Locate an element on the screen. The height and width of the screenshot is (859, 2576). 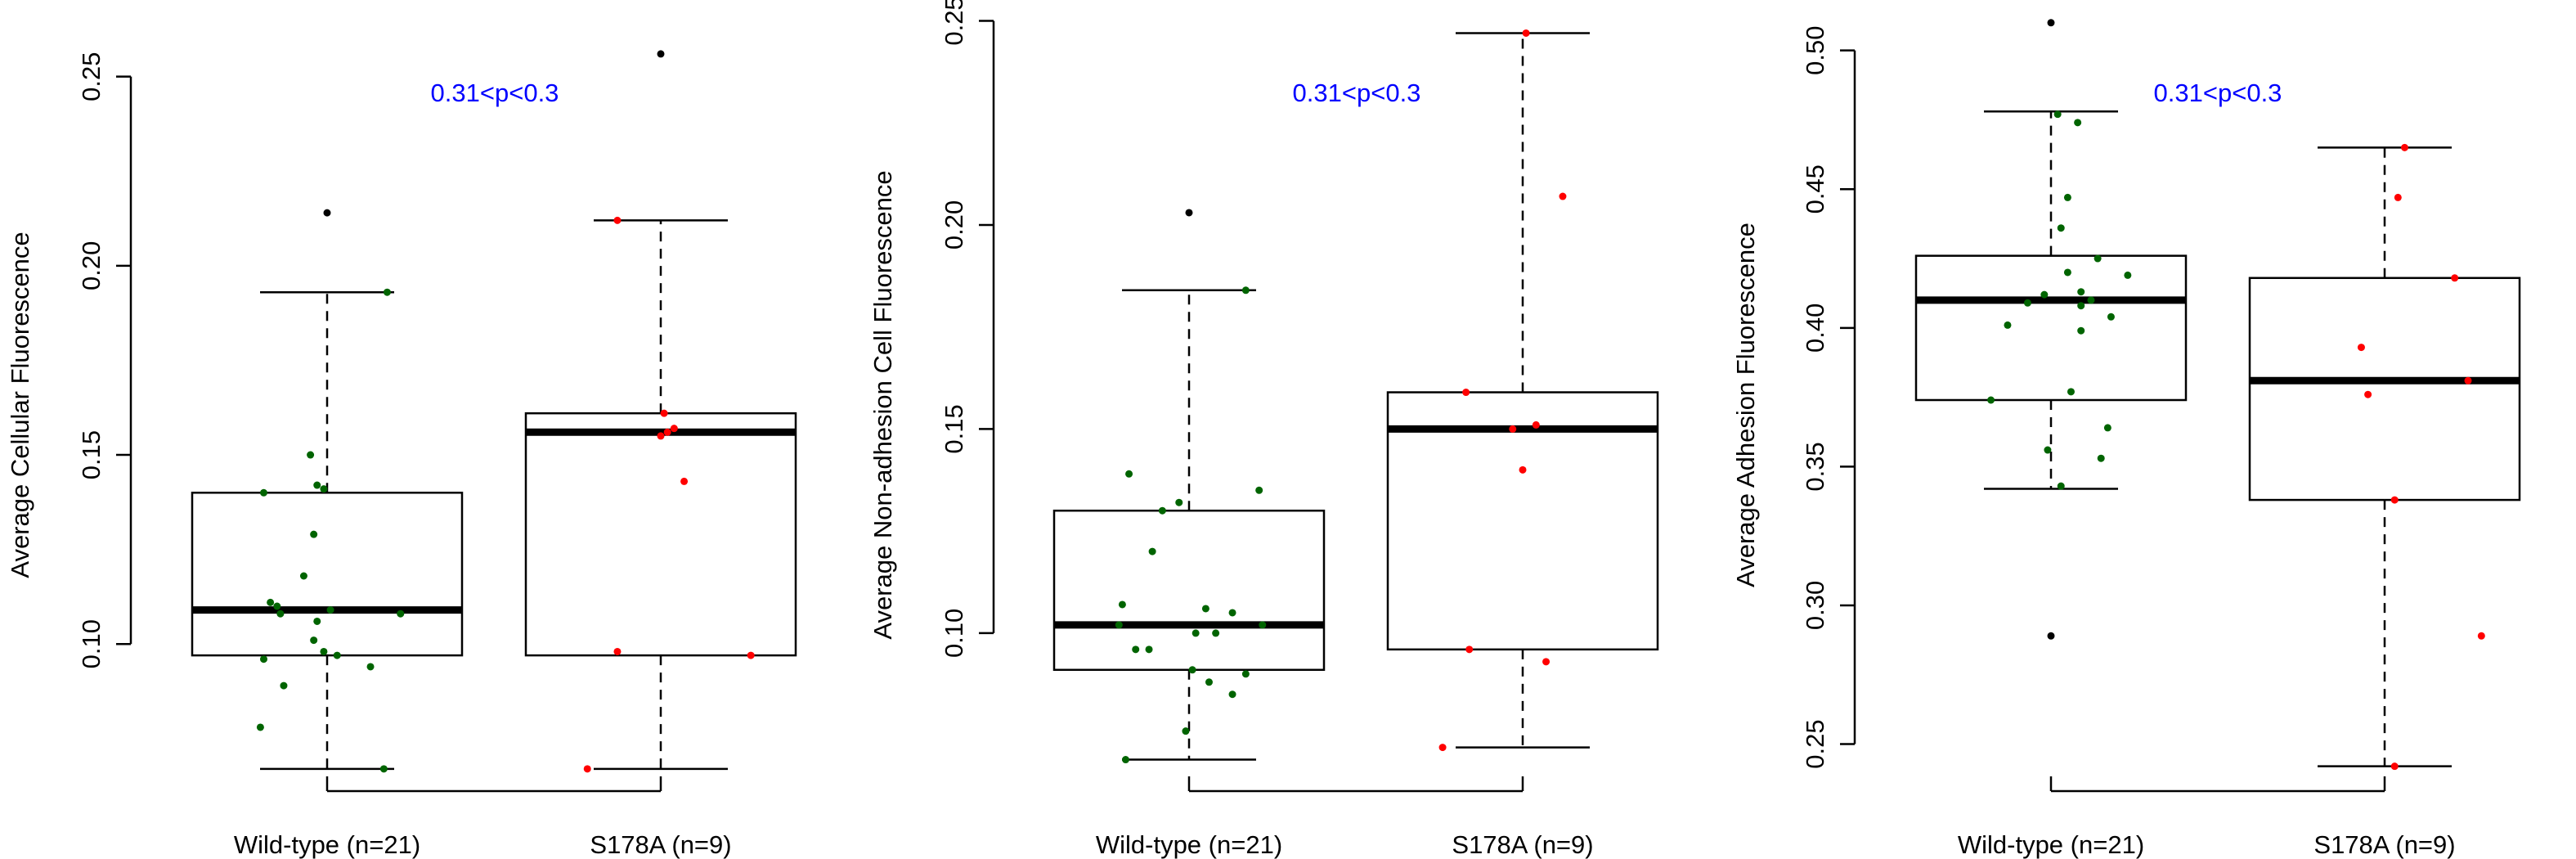
panel-2-y-tick-label: 0.10 is located at coordinates (954, 634).